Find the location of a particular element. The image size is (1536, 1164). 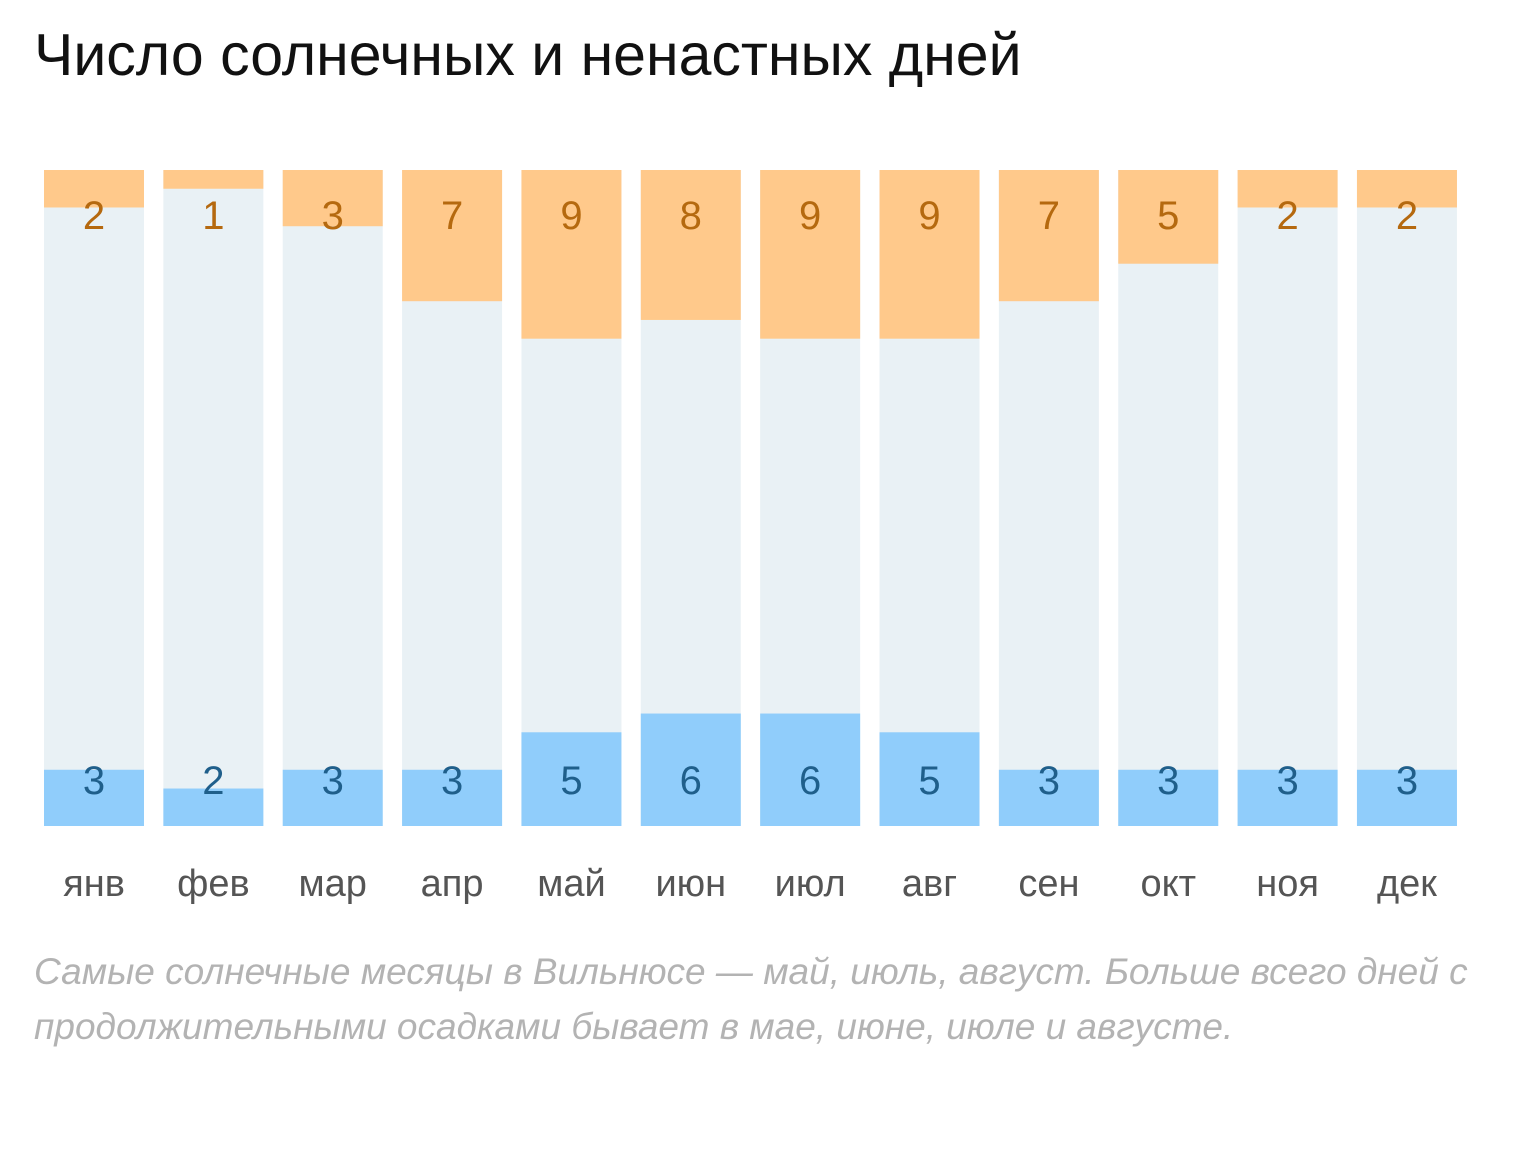

data-label-sunny: 5 is located at coordinates (1168, 216).